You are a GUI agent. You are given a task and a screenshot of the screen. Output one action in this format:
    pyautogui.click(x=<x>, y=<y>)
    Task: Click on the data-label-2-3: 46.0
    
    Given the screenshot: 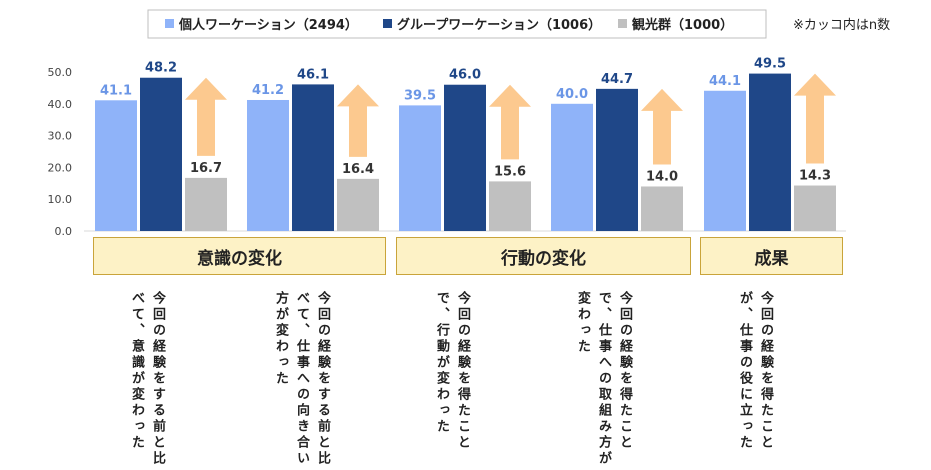 What is the action you would take?
    pyautogui.click(x=465, y=75)
    